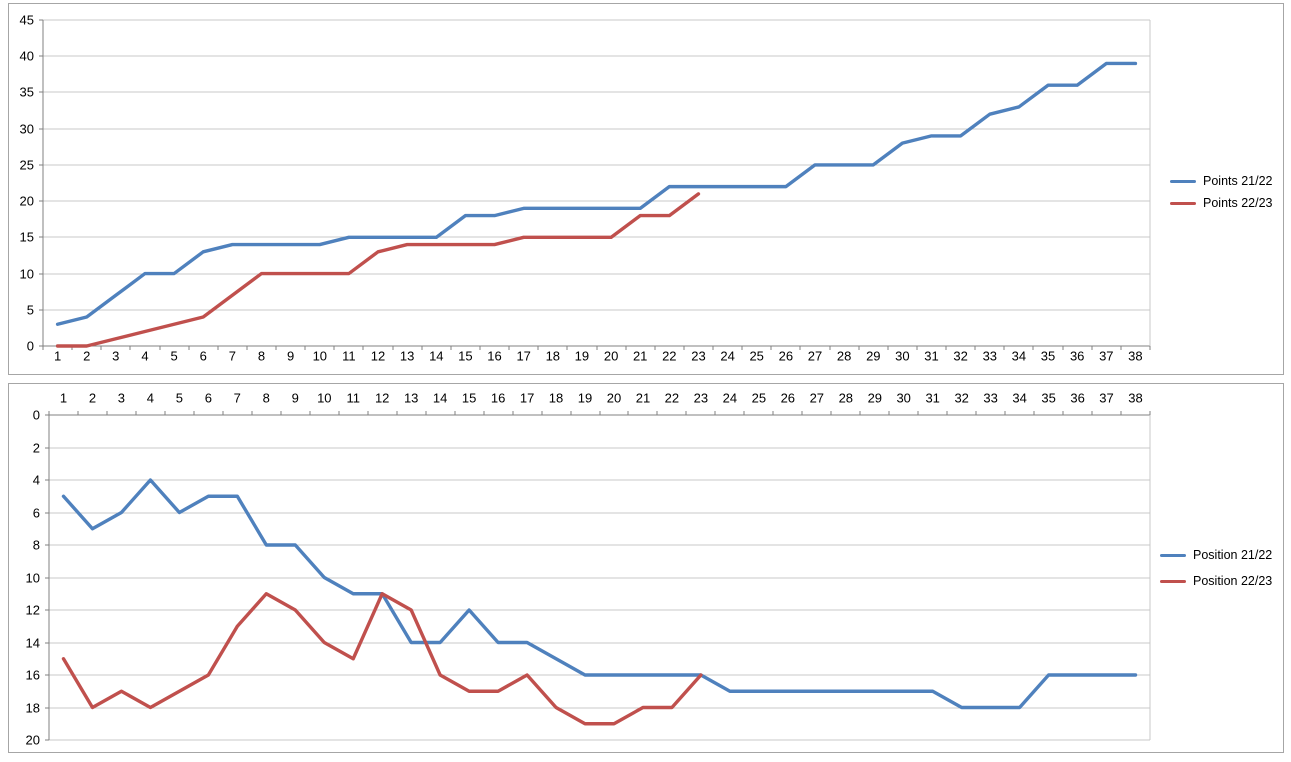 The height and width of the screenshot is (762, 1291). I want to click on y-axis-label: 16, so click(33, 675).